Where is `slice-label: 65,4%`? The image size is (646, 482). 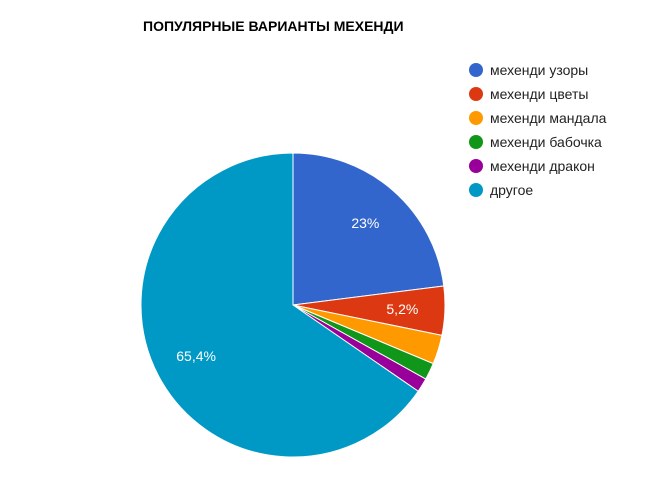
slice-label: 65,4% is located at coordinates (196, 356).